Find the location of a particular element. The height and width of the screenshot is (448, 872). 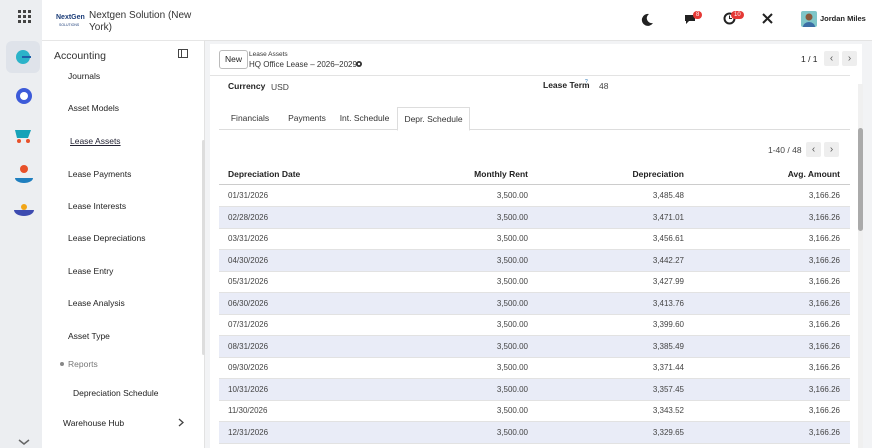

column-header: Avg. Amount is located at coordinates (813, 174).